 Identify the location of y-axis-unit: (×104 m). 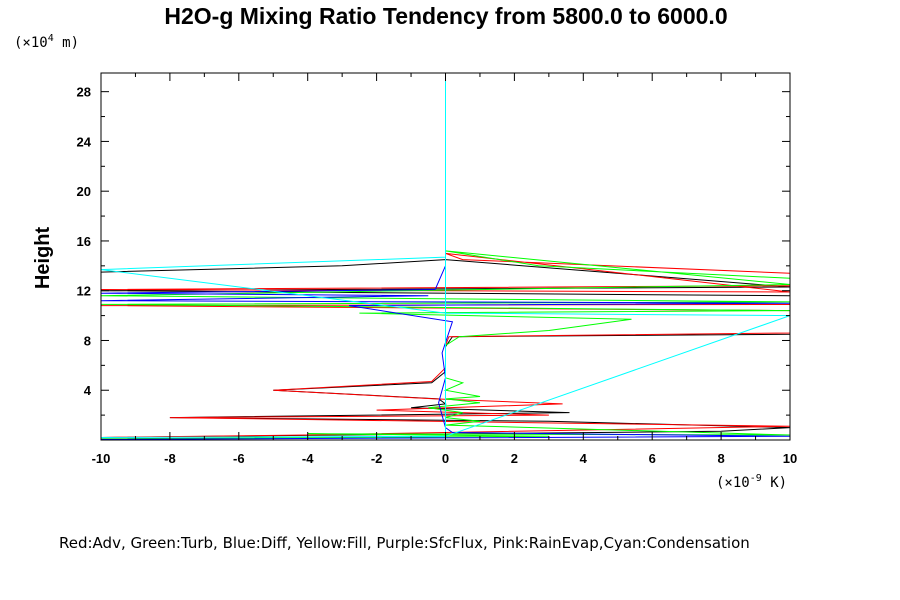
(46, 42).